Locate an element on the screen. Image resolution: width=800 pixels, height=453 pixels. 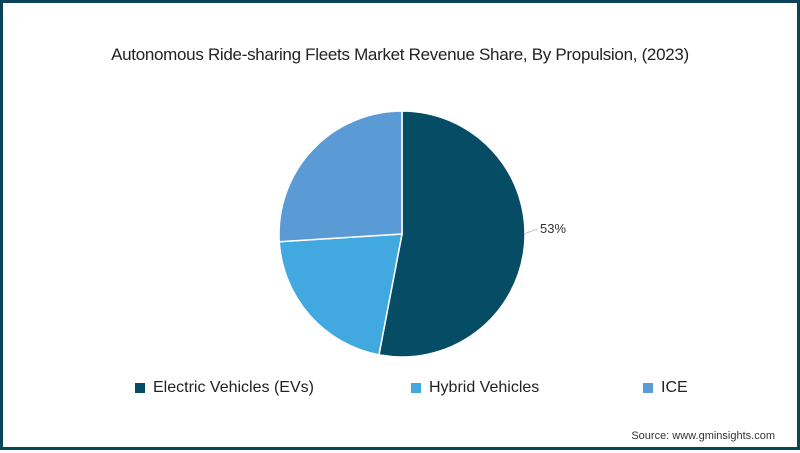
legend-item-hybrid: Hybrid Vehicles is located at coordinates (475, 388).